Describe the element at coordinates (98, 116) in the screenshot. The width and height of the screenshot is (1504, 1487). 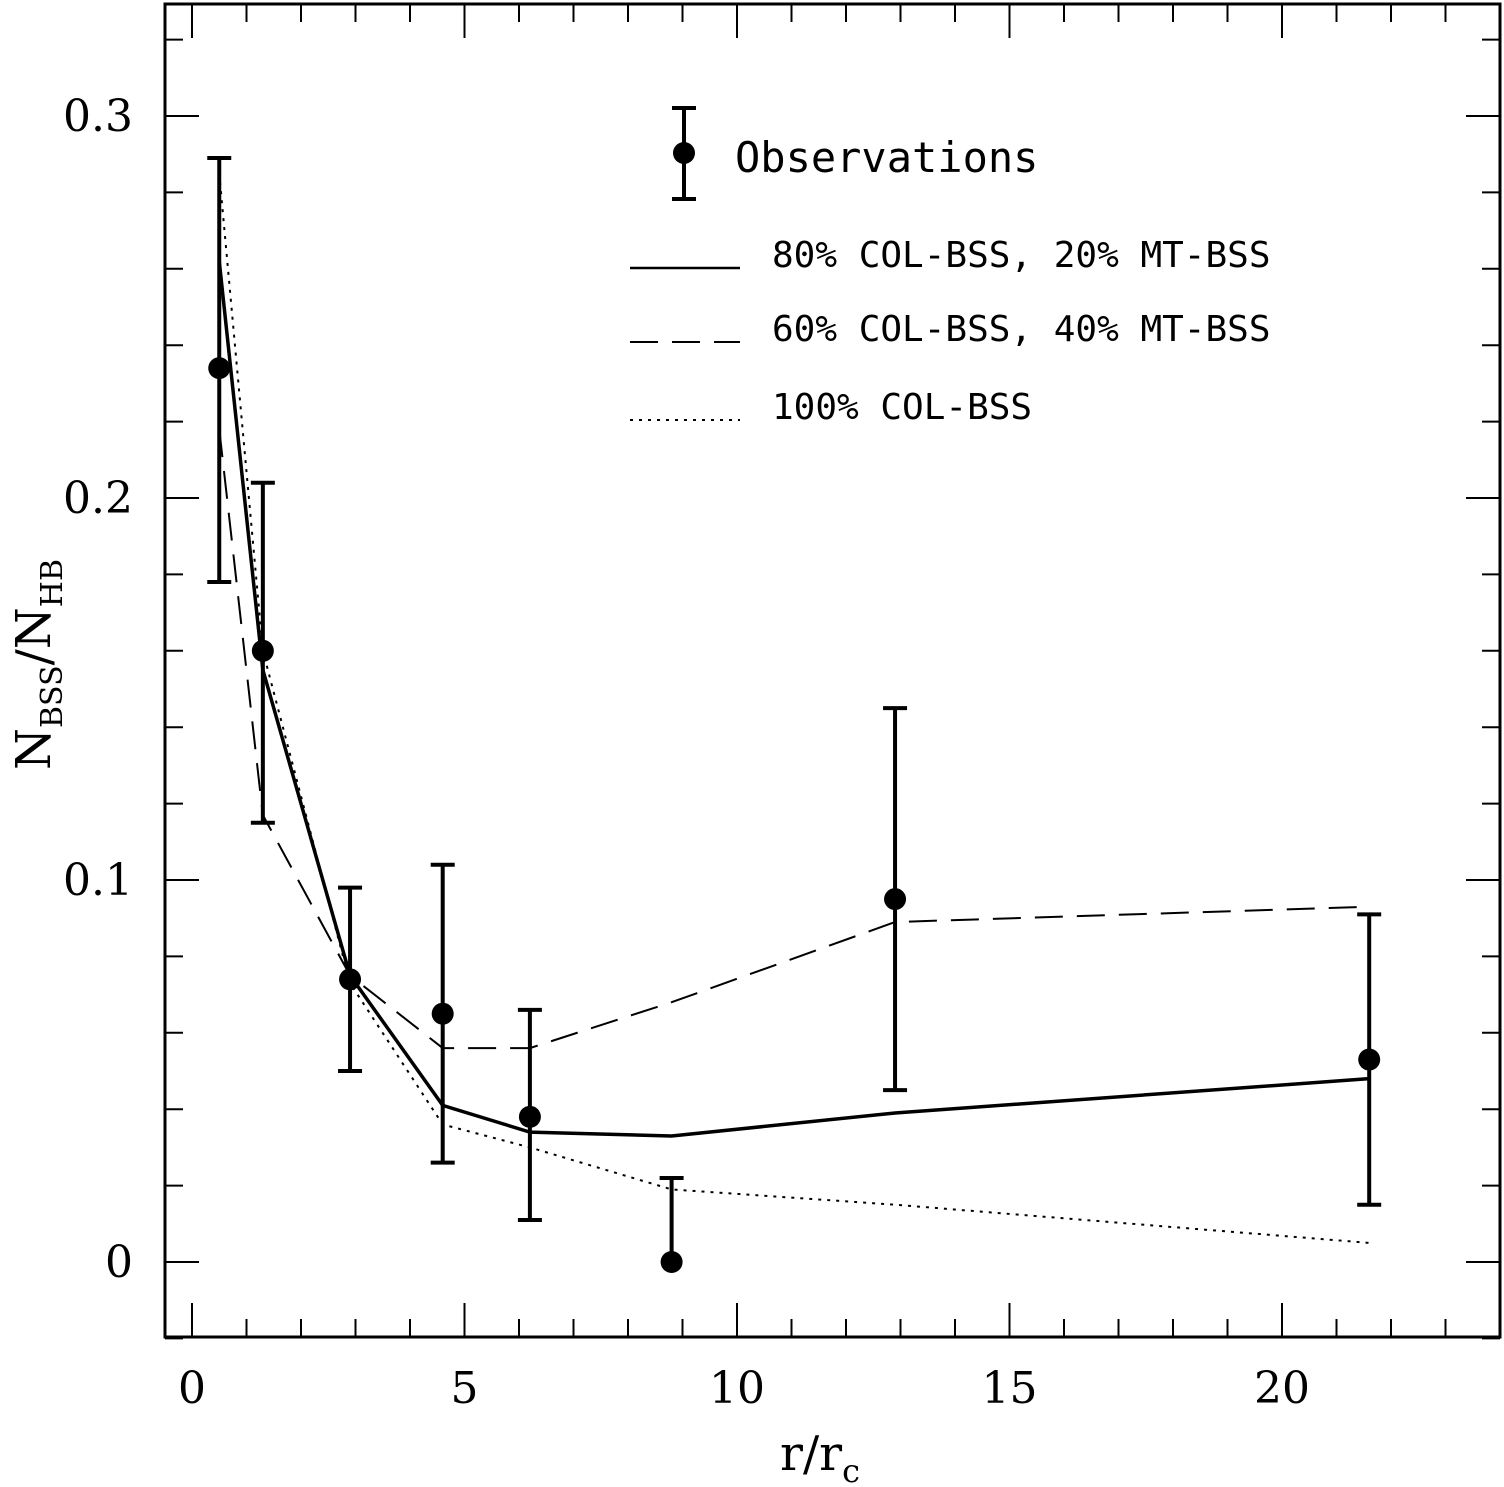
I see `y-tick-label: 0.3` at that location.